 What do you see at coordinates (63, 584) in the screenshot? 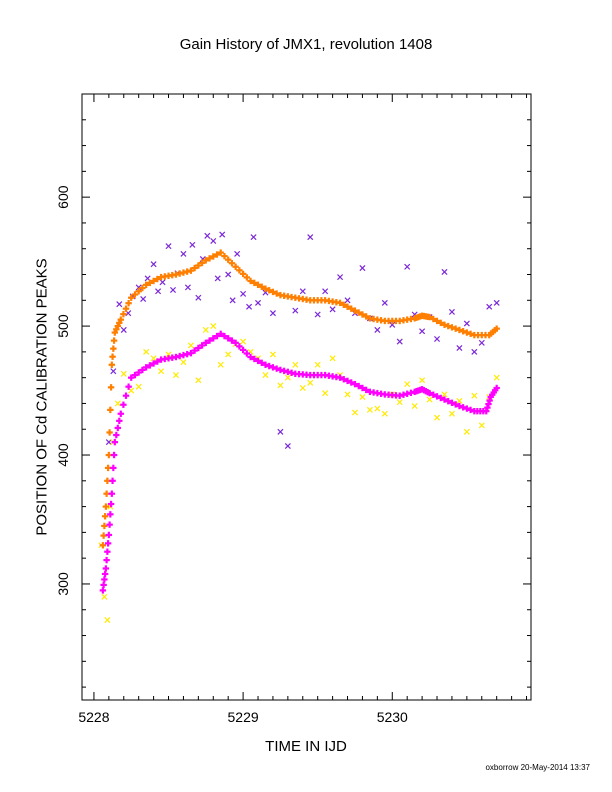
I see `y-tick-label: 300` at bounding box center [63, 584].